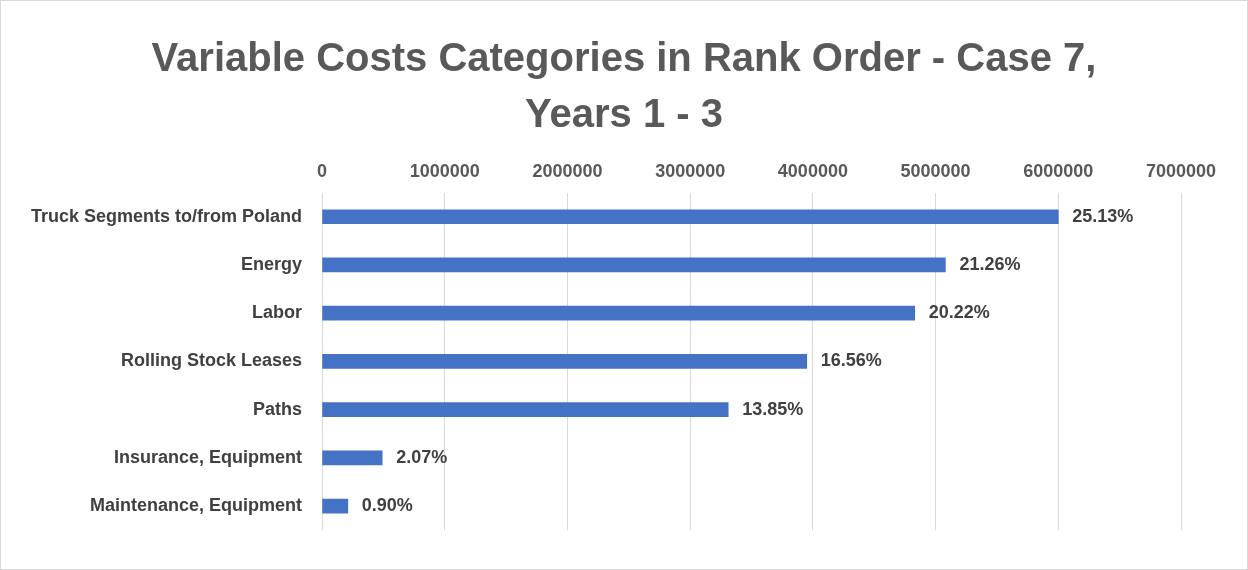 This screenshot has width=1248, height=570. I want to click on y-tick-label: Maintenance, Equipment, so click(196, 505).